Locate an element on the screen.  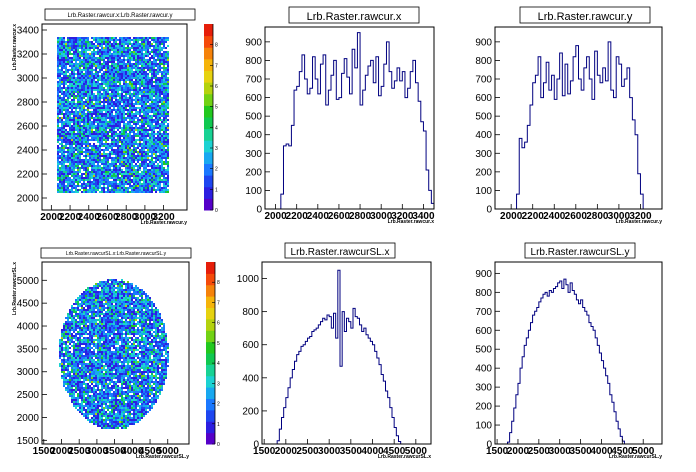
x-tick-label: 3200 is located at coordinates (402, 216).